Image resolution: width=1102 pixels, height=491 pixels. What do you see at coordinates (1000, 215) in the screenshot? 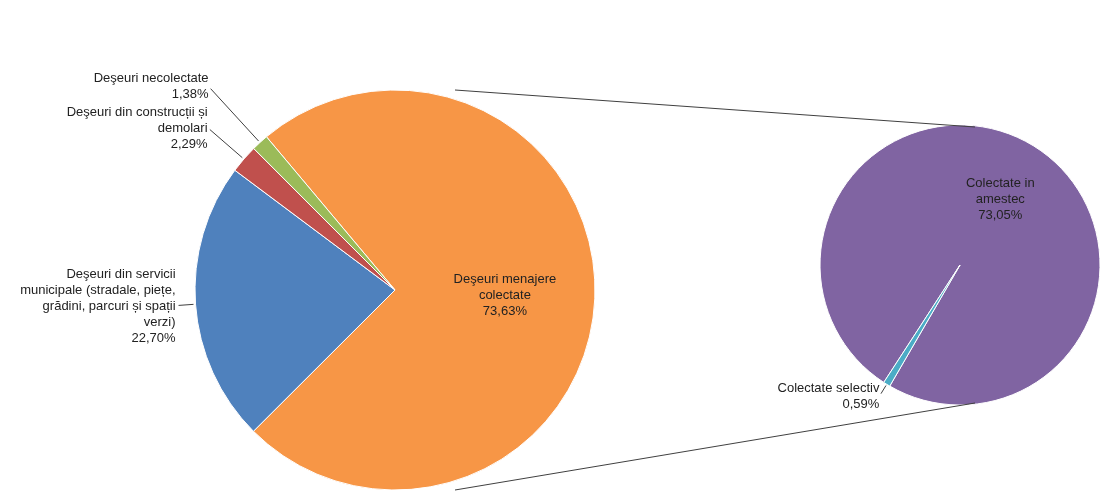
I see `data-label: 73,05%` at bounding box center [1000, 215].